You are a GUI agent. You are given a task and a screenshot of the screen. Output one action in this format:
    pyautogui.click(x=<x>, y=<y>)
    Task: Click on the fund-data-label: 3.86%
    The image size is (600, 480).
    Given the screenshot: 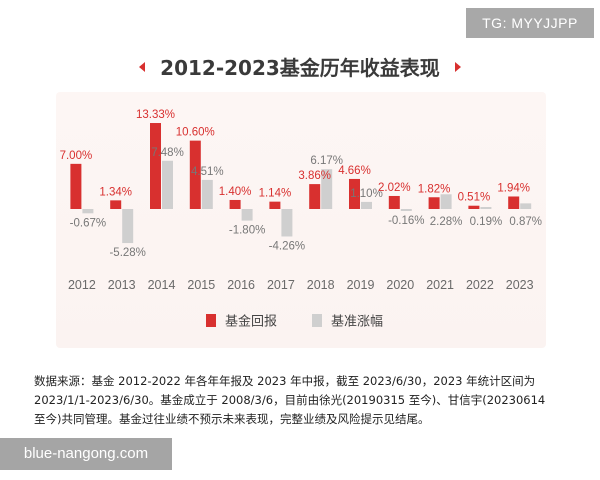 What is the action you would take?
    pyautogui.click(x=314, y=176)
    